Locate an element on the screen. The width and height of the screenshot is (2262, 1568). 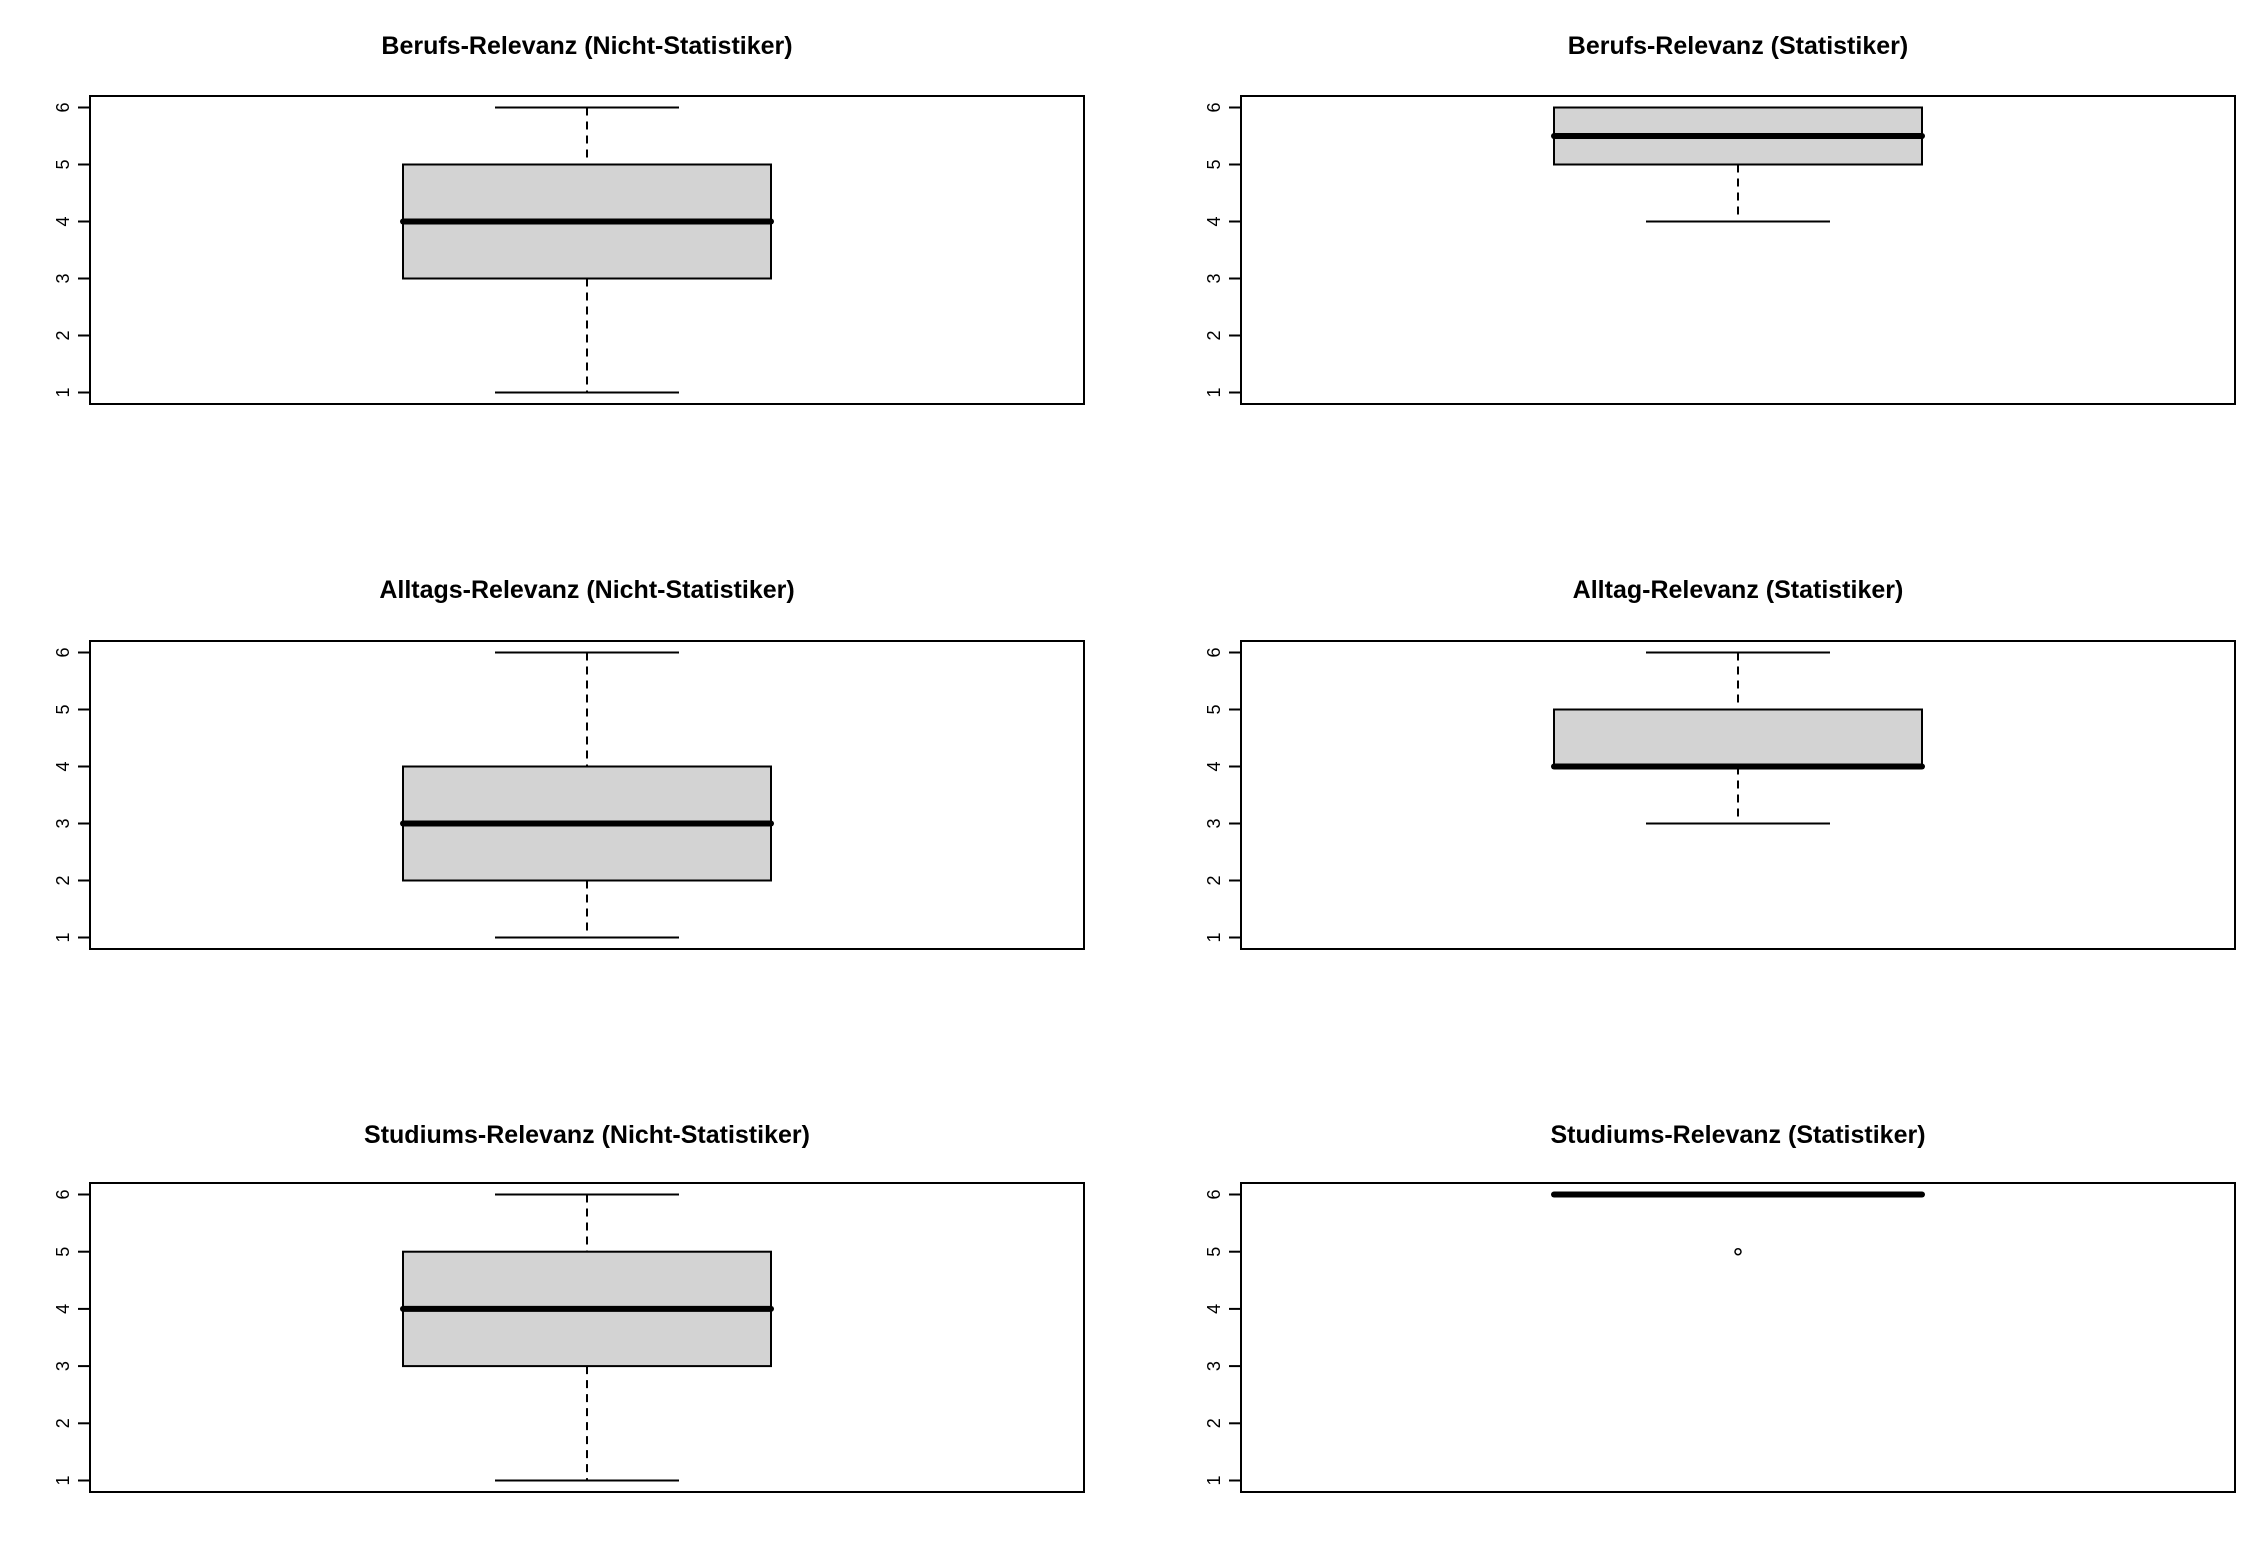
outlier-point is located at coordinates (1738, 1251).